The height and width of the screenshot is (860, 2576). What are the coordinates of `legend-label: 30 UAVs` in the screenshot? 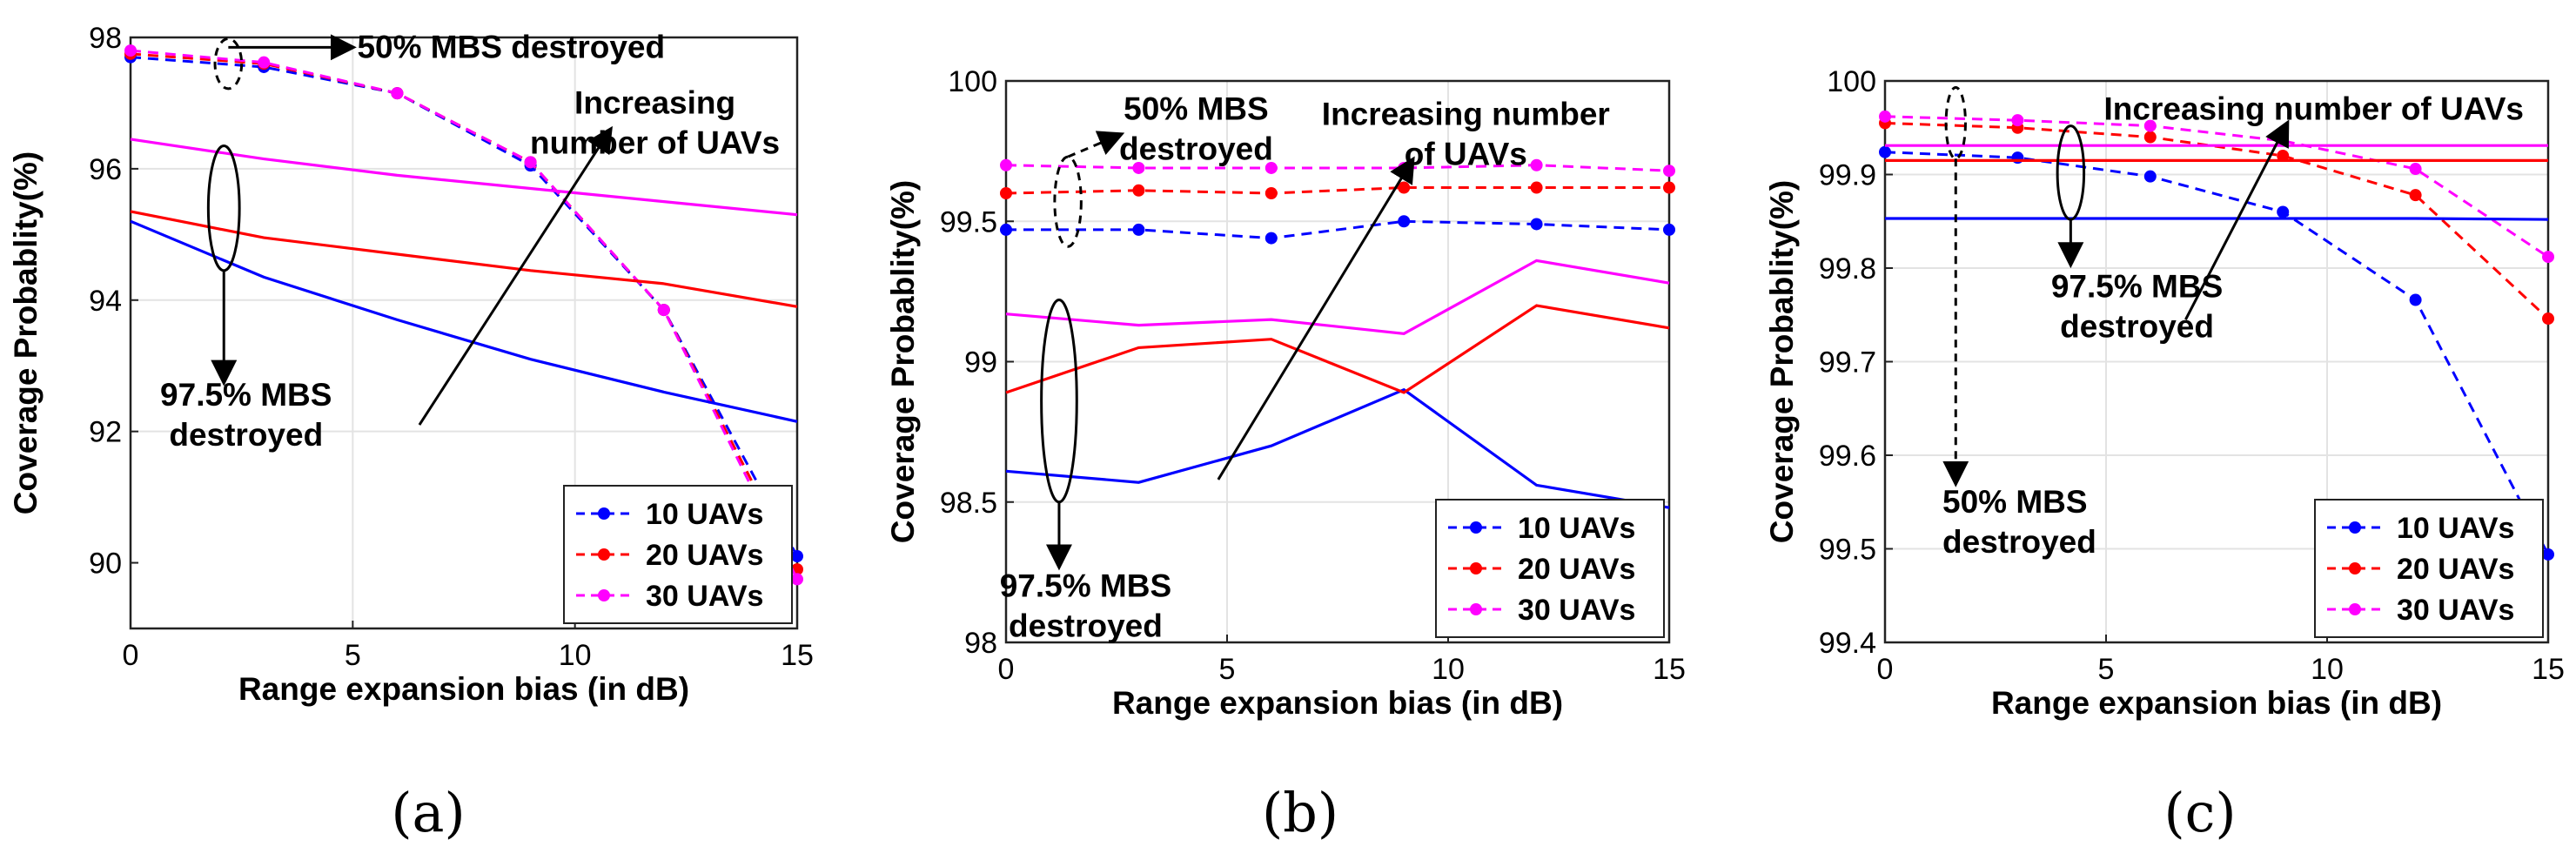 It's located at (704, 596).